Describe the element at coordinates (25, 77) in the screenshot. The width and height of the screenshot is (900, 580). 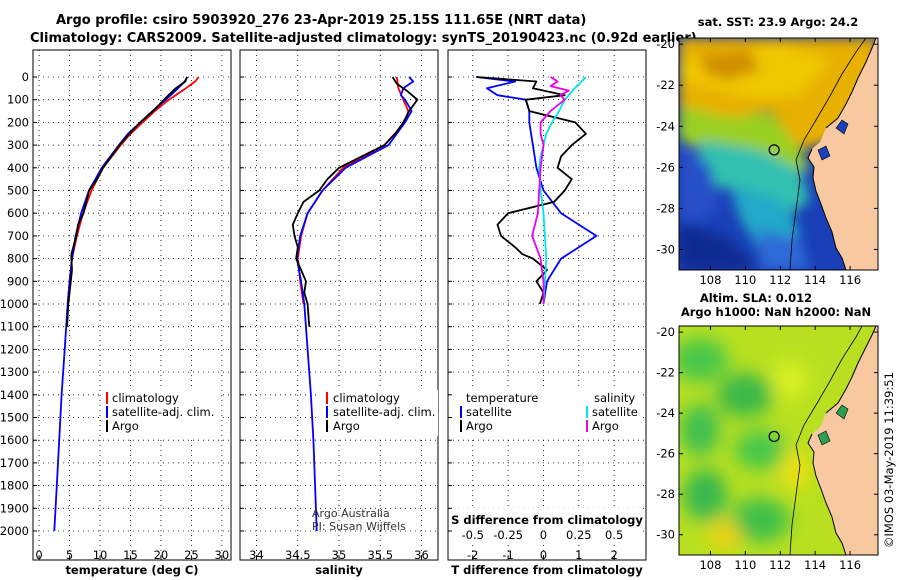
I see `depth-tick-label: 0` at that location.